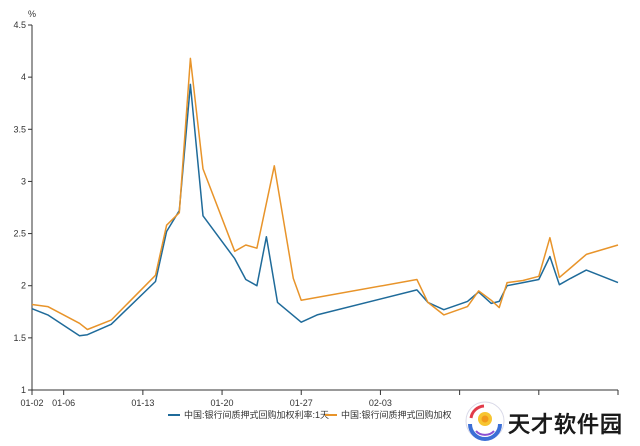  Describe the element at coordinates (301, 403) in the screenshot. I see `x-tick-label: 01-27` at that location.